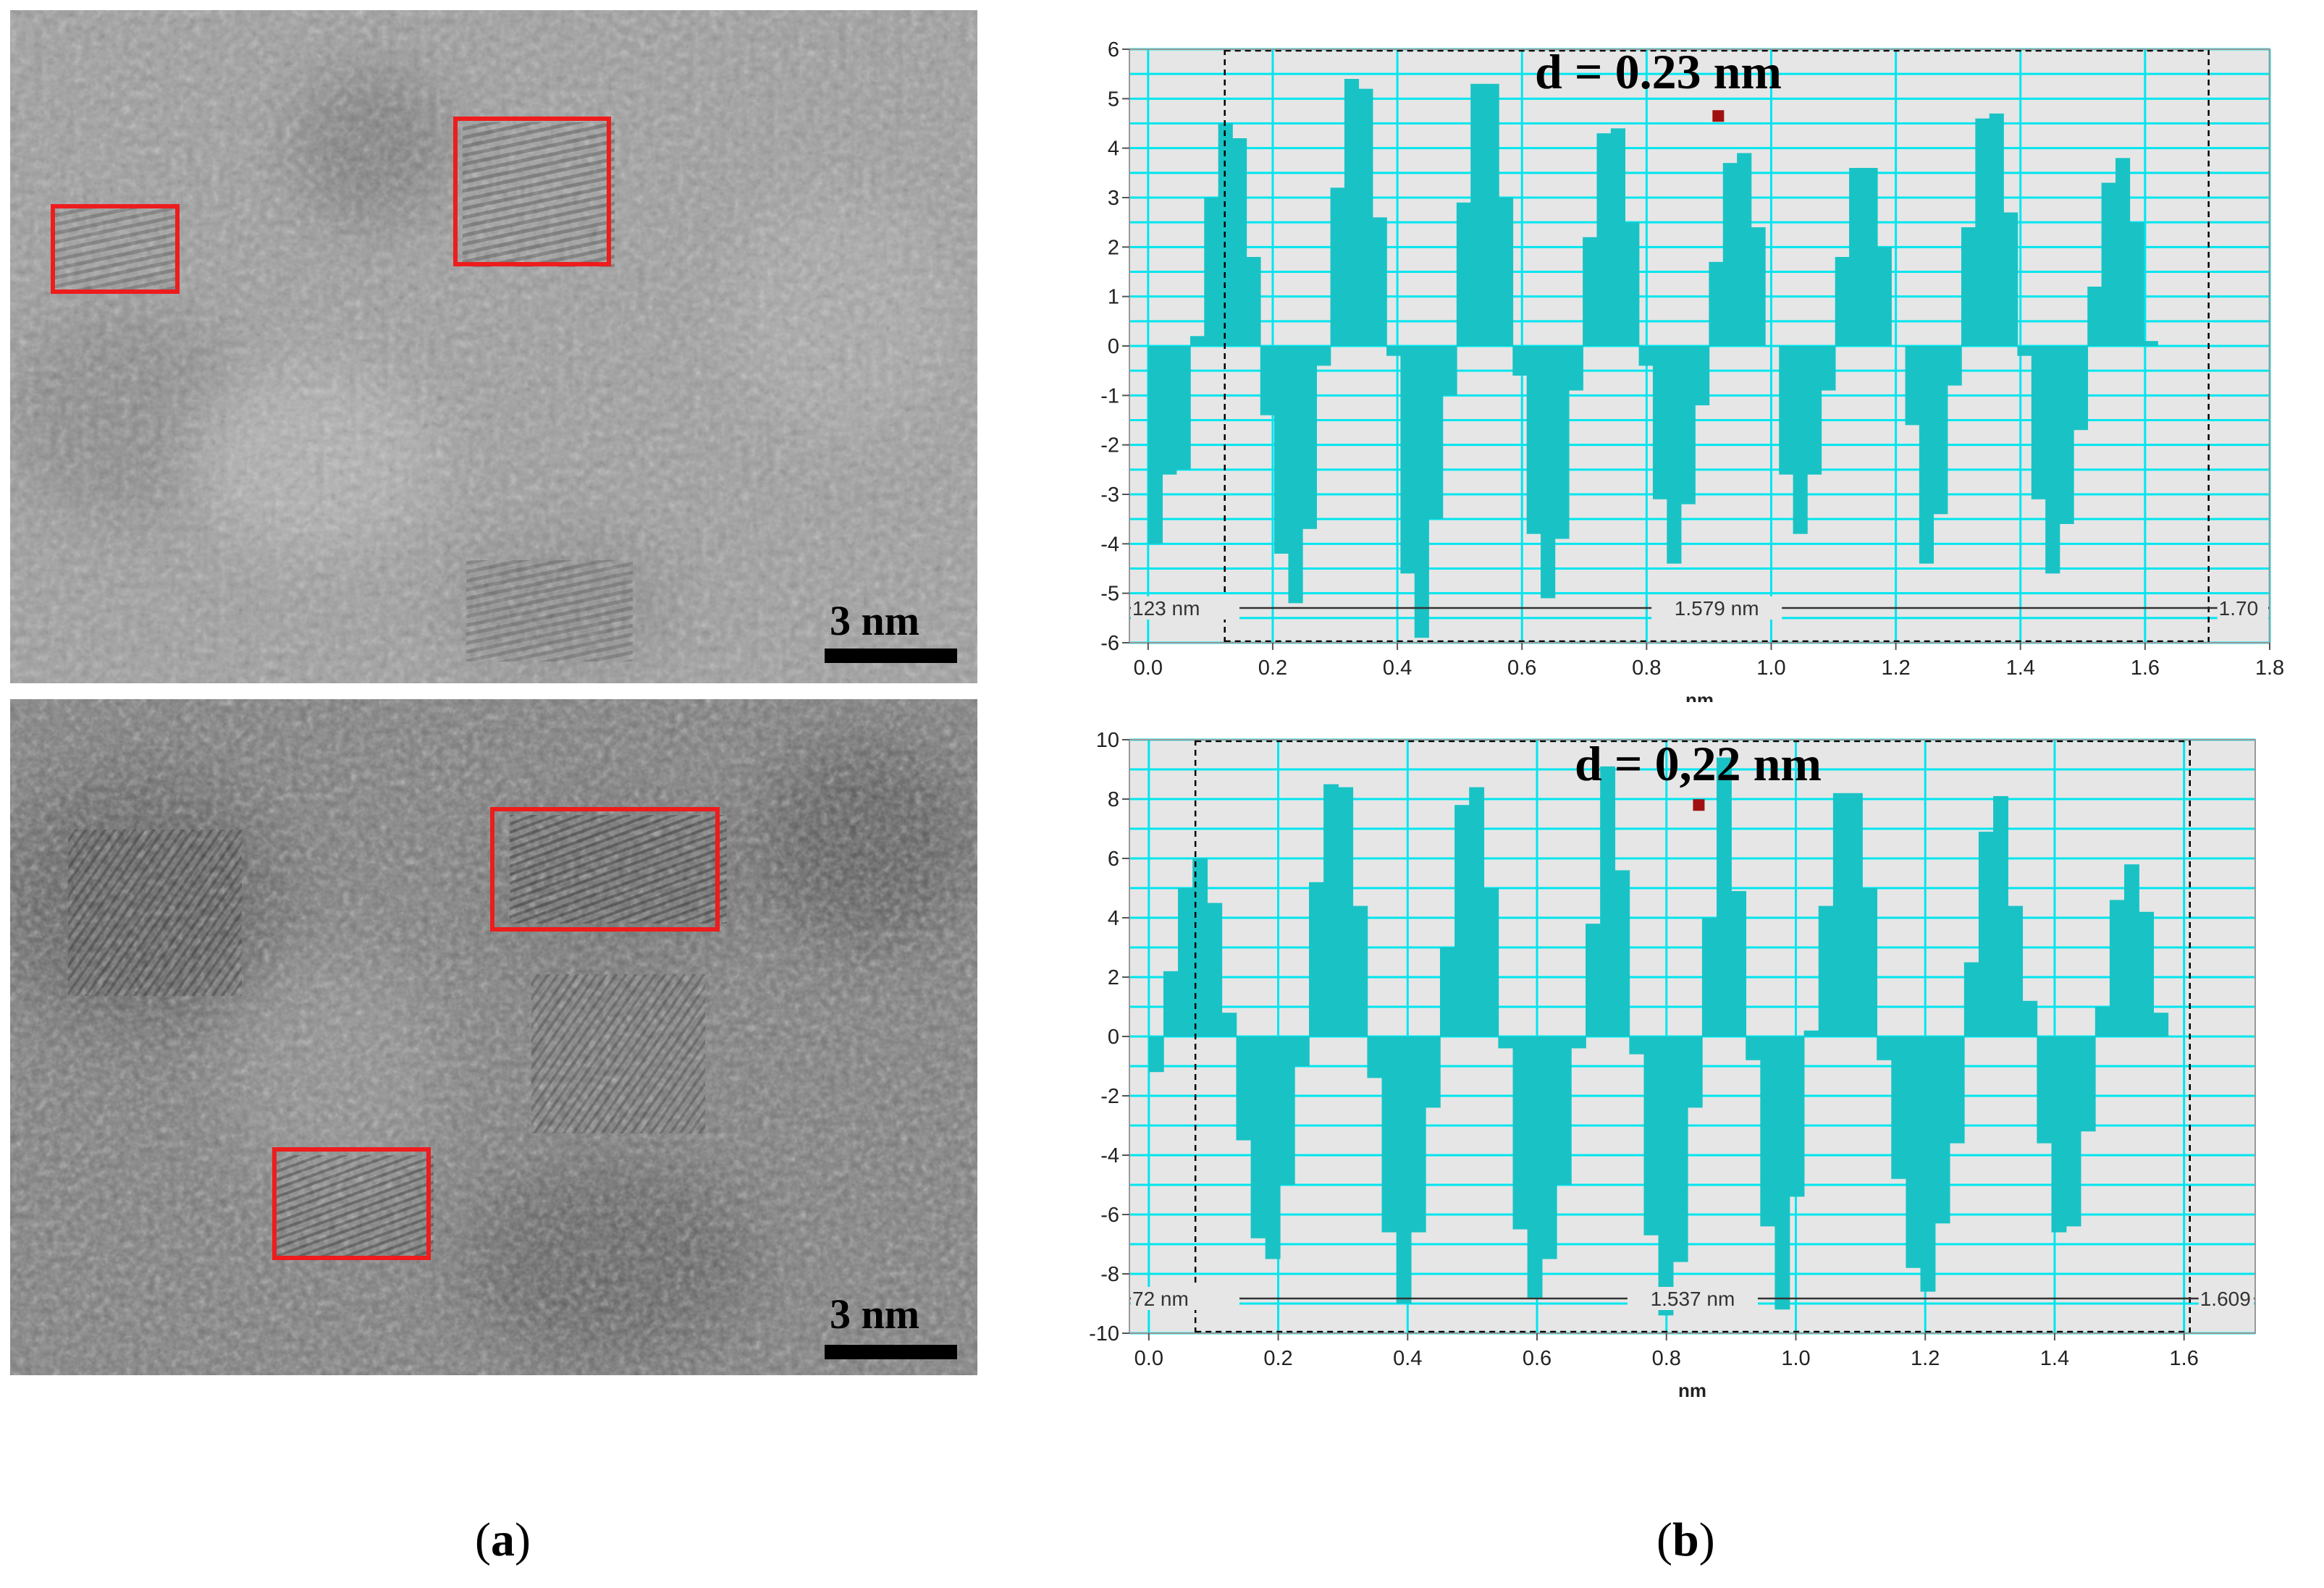 The width and height of the screenshot is (2324, 1588). What do you see at coordinates (891, 1352) in the screenshot?
I see `scale-bar` at bounding box center [891, 1352].